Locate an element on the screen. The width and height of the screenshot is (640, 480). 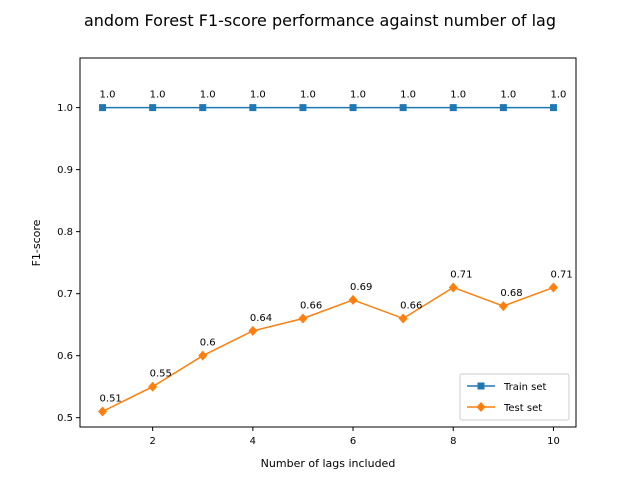
y-tick-label: 0.5 is located at coordinates (65, 418).